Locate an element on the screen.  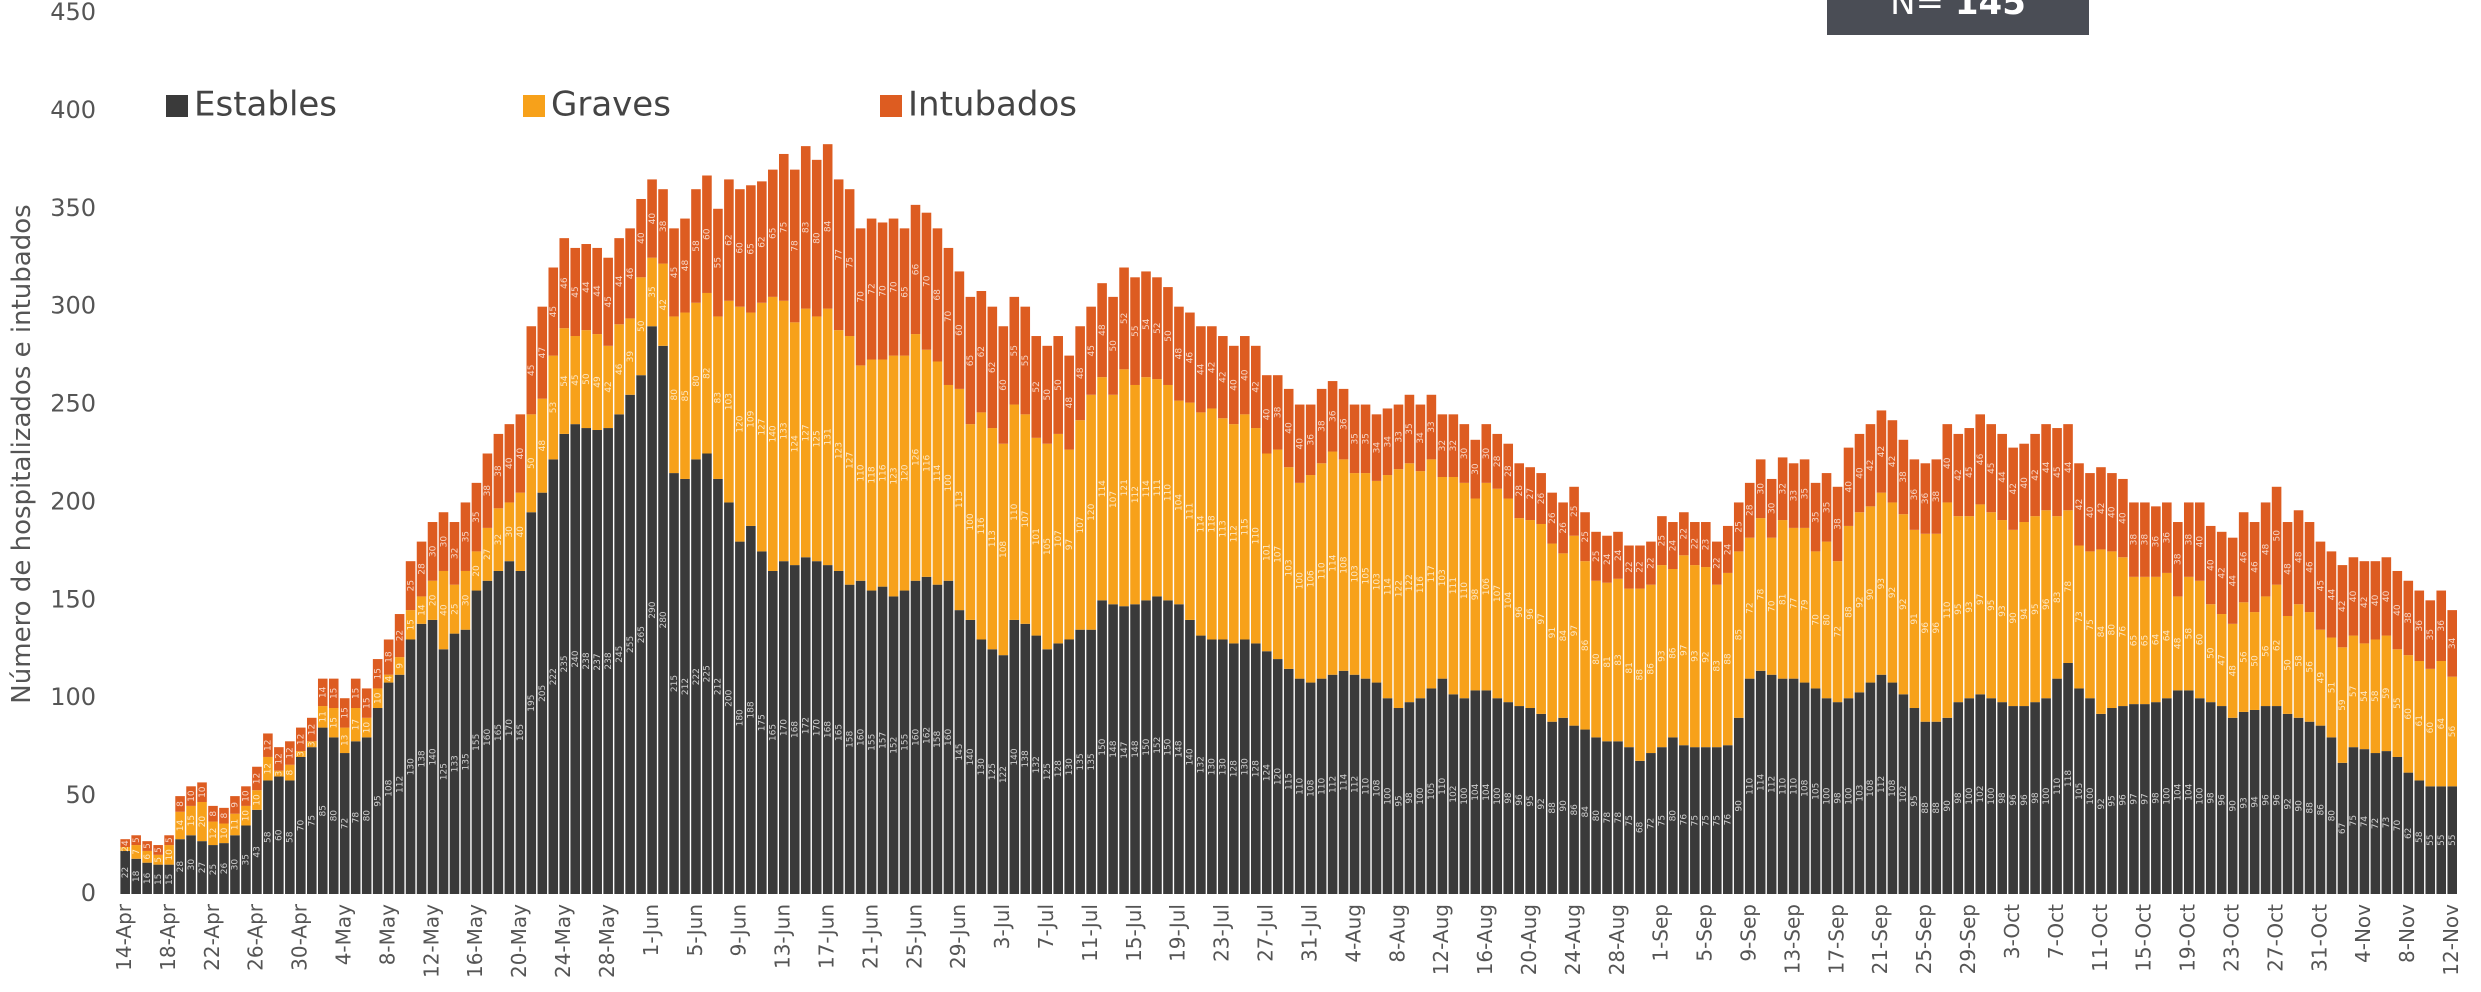
data-label: 165 is located at coordinates (499, 732).